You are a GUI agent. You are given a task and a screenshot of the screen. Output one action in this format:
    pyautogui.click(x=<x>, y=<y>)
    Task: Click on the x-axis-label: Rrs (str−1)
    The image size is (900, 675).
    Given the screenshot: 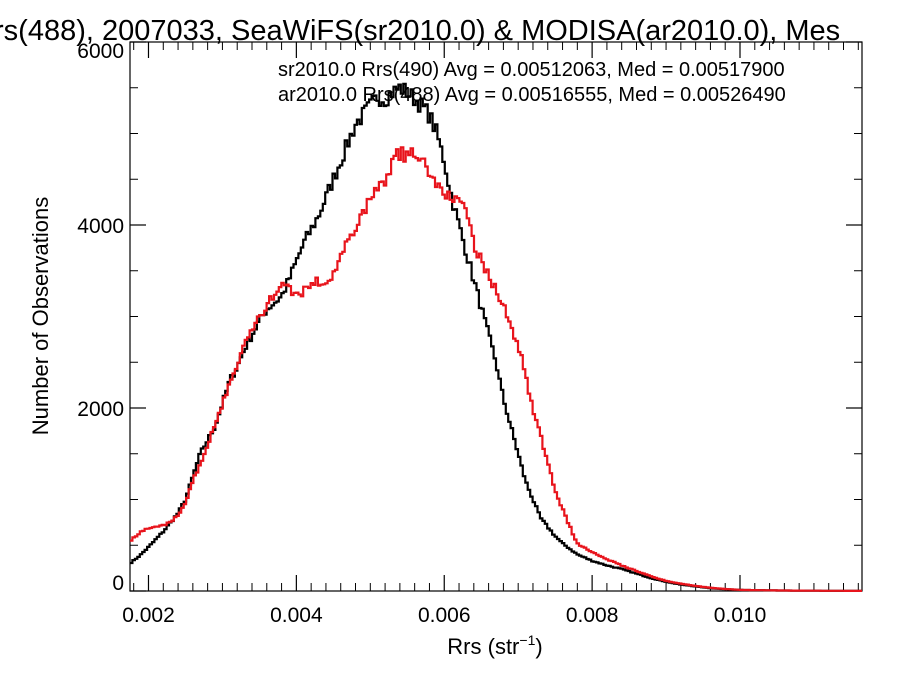 What is the action you would take?
    pyautogui.click(x=494, y=645)
    